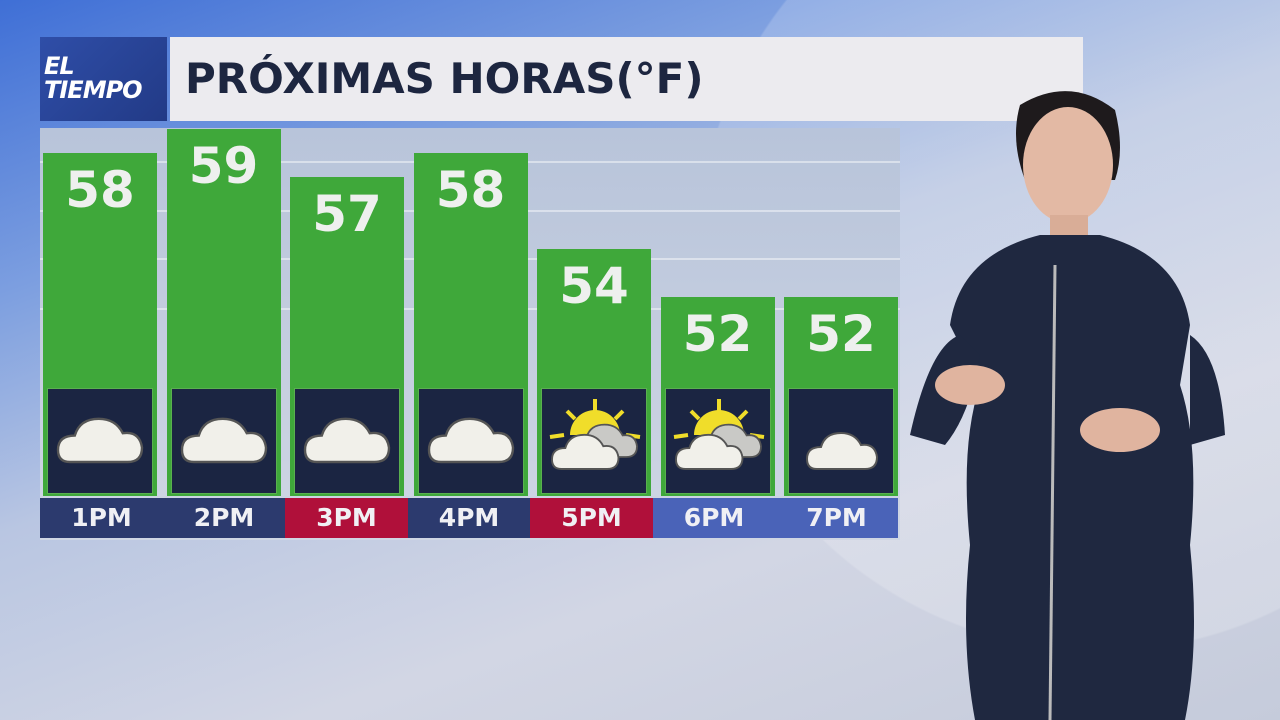 The image size is (1280, 720). Describe the element at coordinates (836, 518) in the screenshot. I see `hour-label: 7PM` at that location.